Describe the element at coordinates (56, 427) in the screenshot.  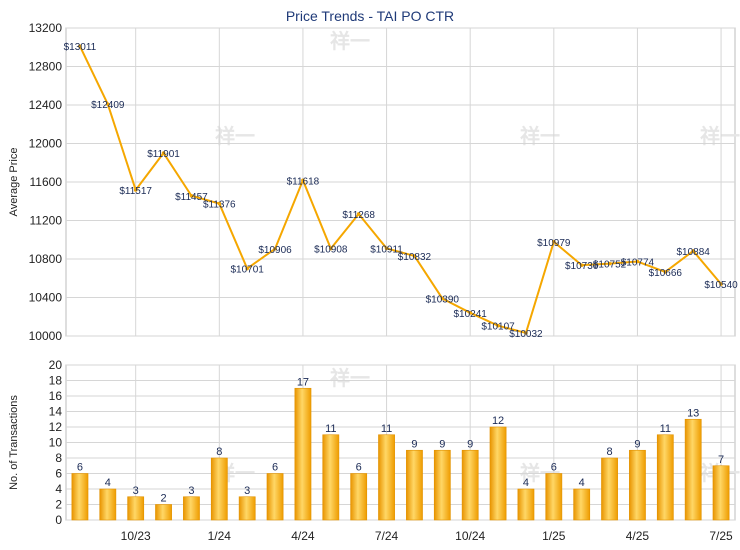
I see `transactions-y-tick-label: 12` at that location.